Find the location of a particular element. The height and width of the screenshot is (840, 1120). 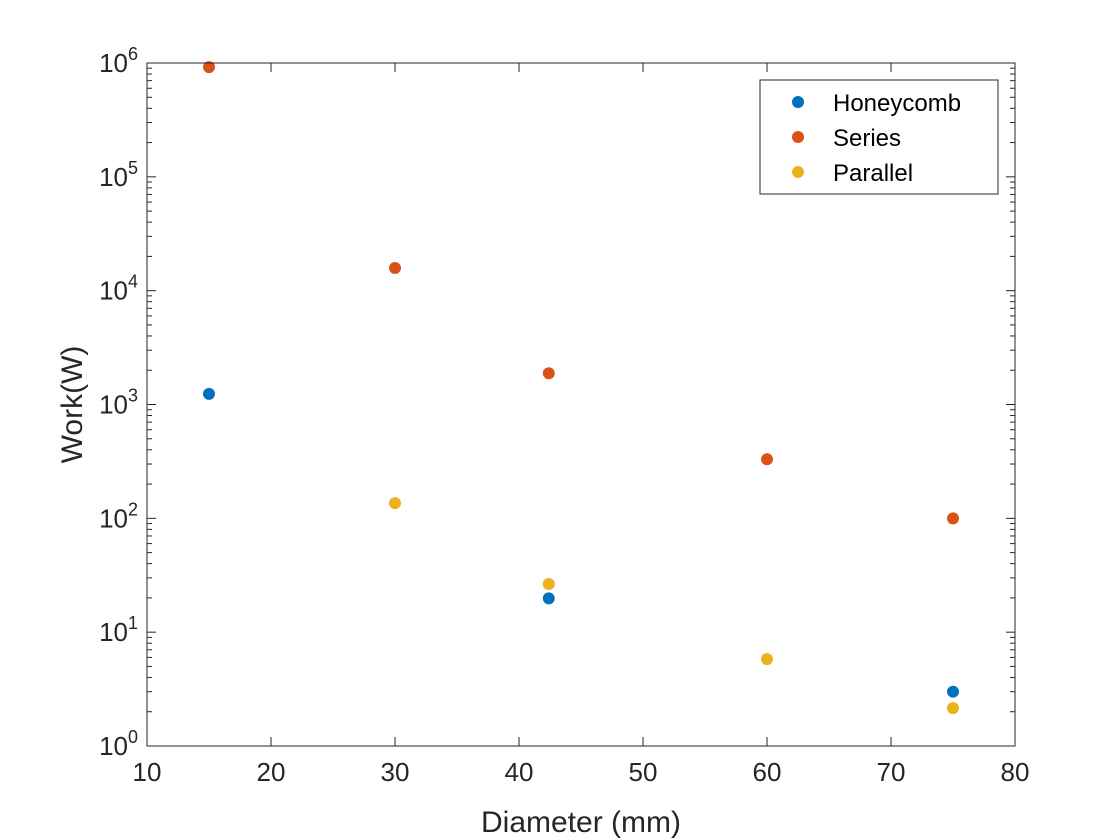

y-tick-label: 10¹ is located at coordinates (118, 630).